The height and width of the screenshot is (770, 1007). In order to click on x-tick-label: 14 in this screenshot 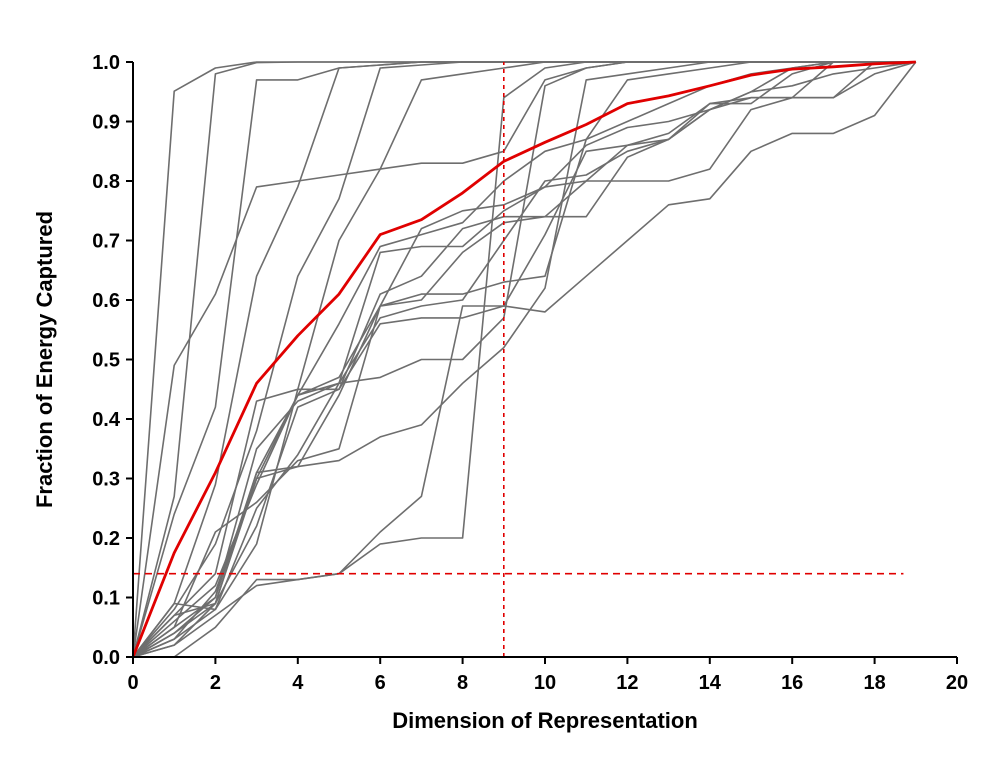, I will do `click(710, 683)`.